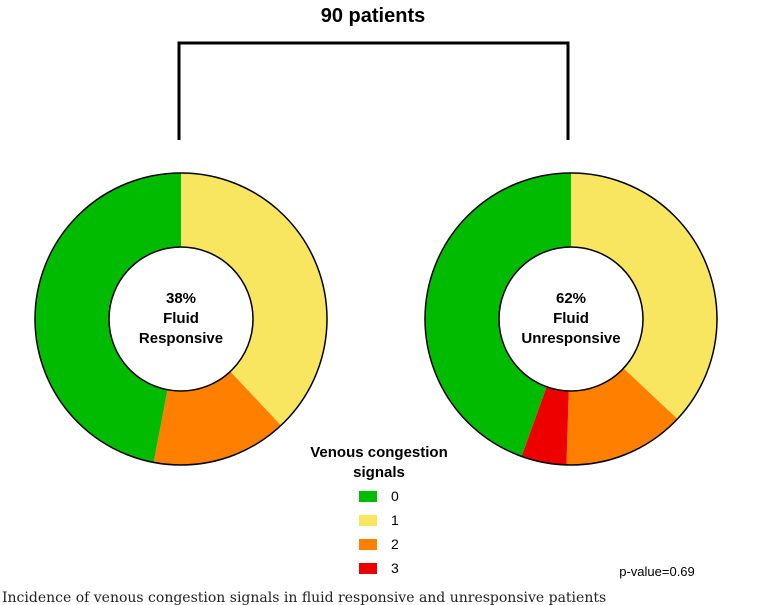 The height and width of the screenshot is (605, 758). I want to click on legend-label-2: 2, so click(395, 544).